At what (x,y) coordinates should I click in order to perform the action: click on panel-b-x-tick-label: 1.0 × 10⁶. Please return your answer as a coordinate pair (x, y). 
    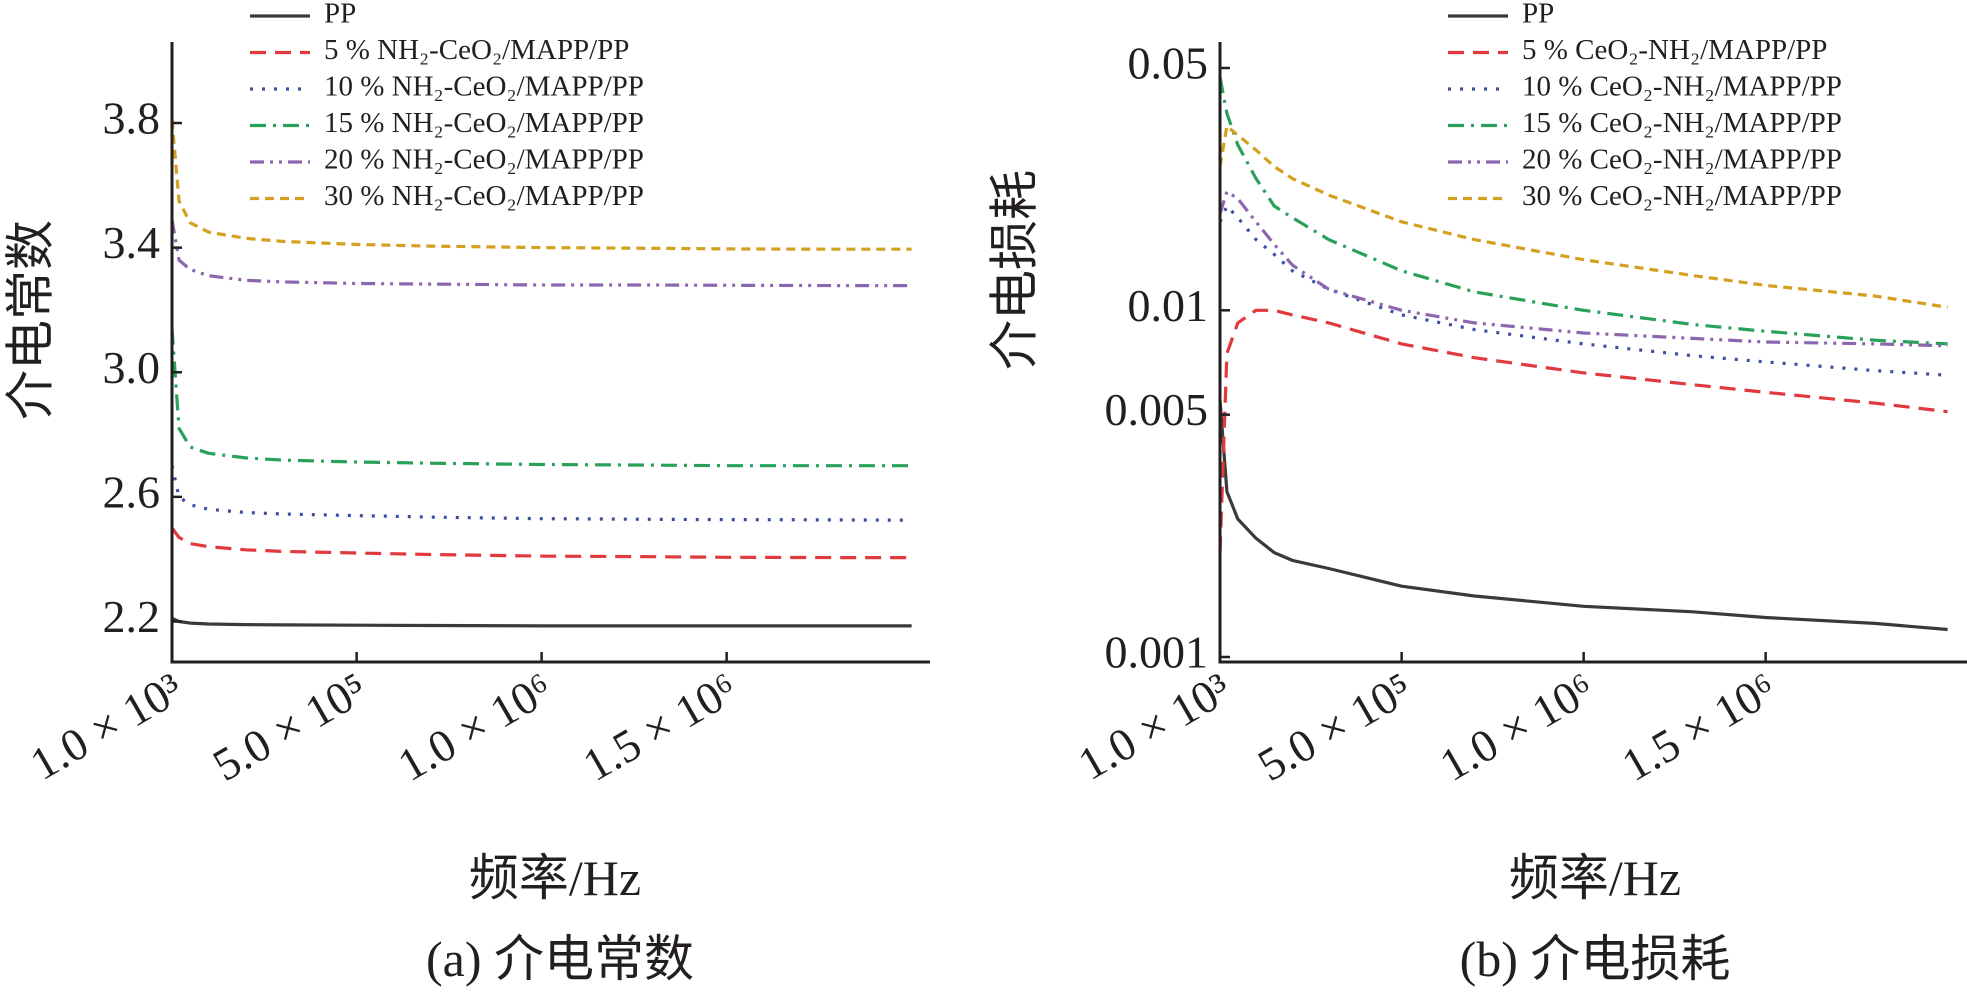
    Looking at the image, I should click on (1516, 726).